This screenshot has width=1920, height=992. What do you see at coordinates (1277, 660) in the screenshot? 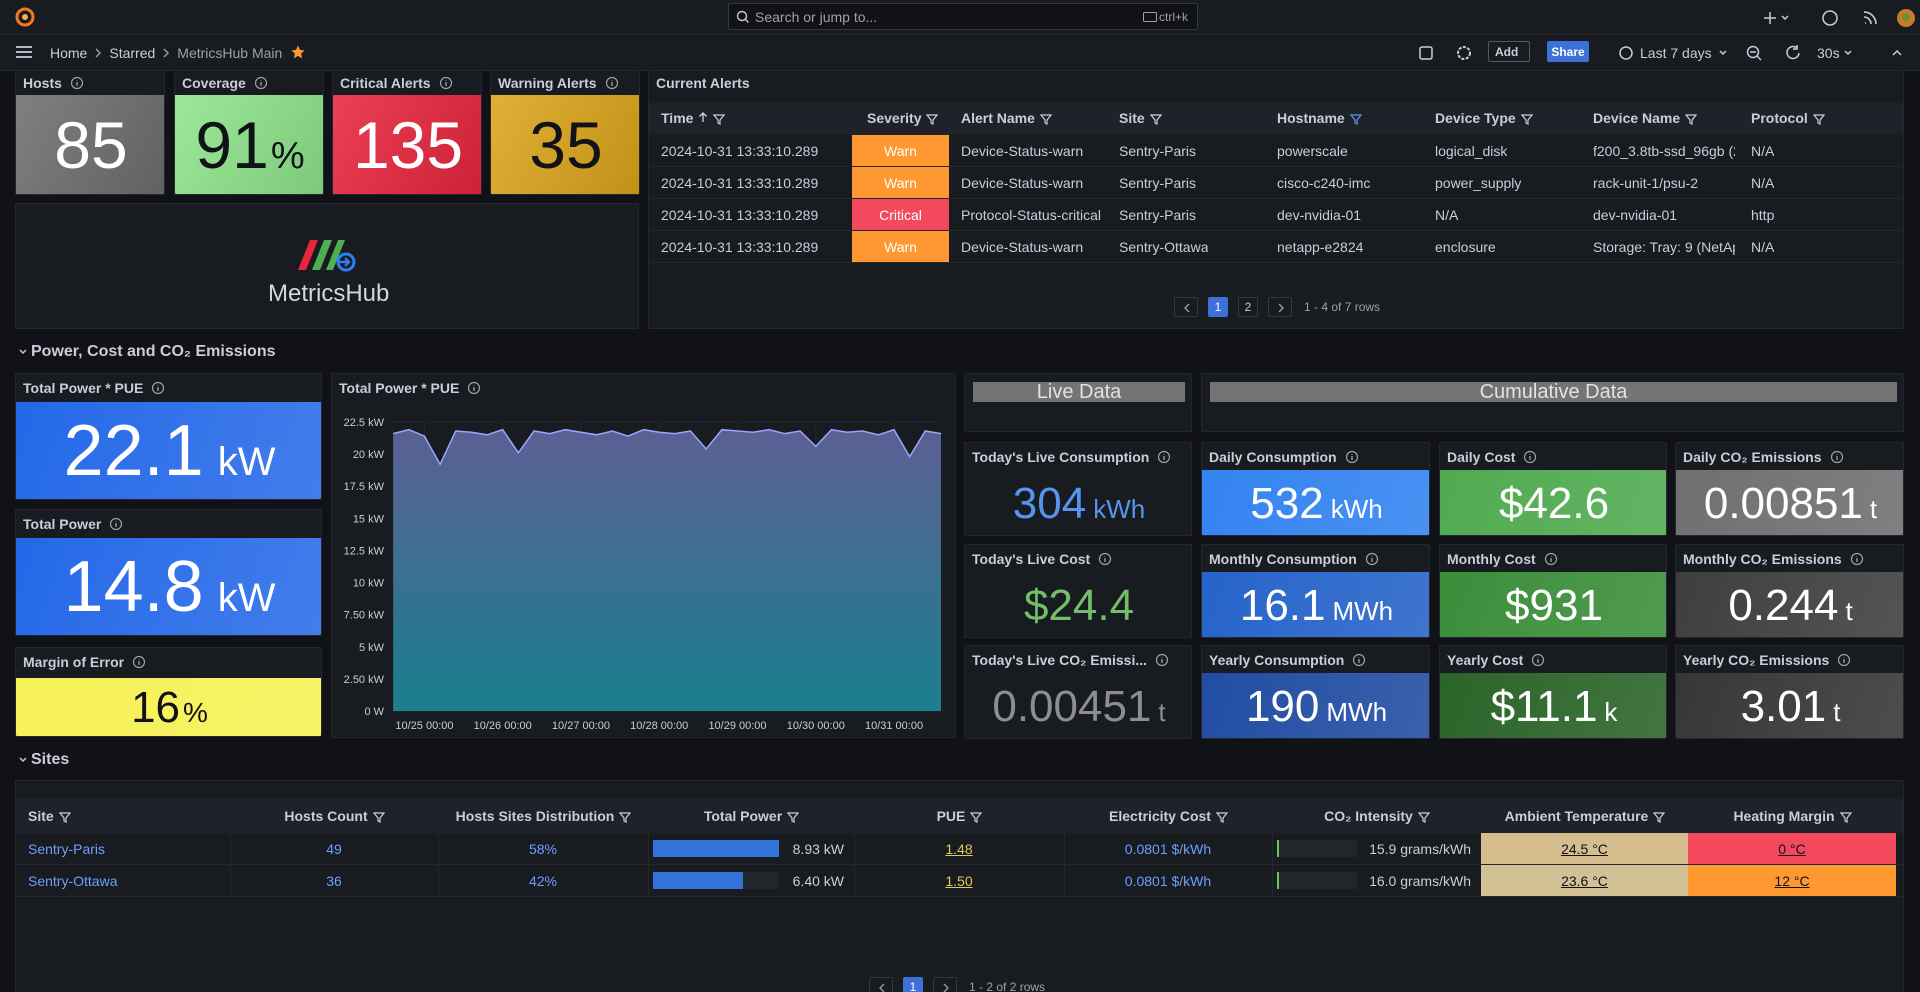
I see `stat-title: Yearly Consumption` at bounding box center [1277, 660].